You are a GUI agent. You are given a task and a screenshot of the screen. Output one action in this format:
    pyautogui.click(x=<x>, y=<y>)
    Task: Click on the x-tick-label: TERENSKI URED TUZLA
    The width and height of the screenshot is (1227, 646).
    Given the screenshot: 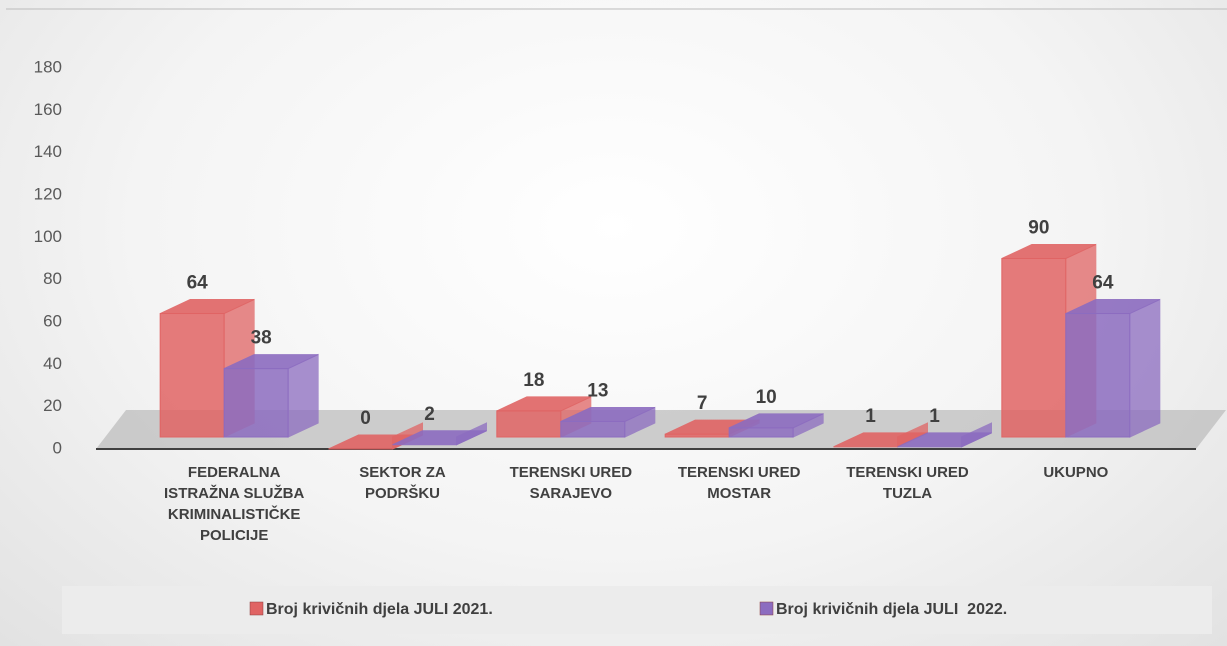 What is the action you would take?
    pyautogui.click(x=907, y=483)
    